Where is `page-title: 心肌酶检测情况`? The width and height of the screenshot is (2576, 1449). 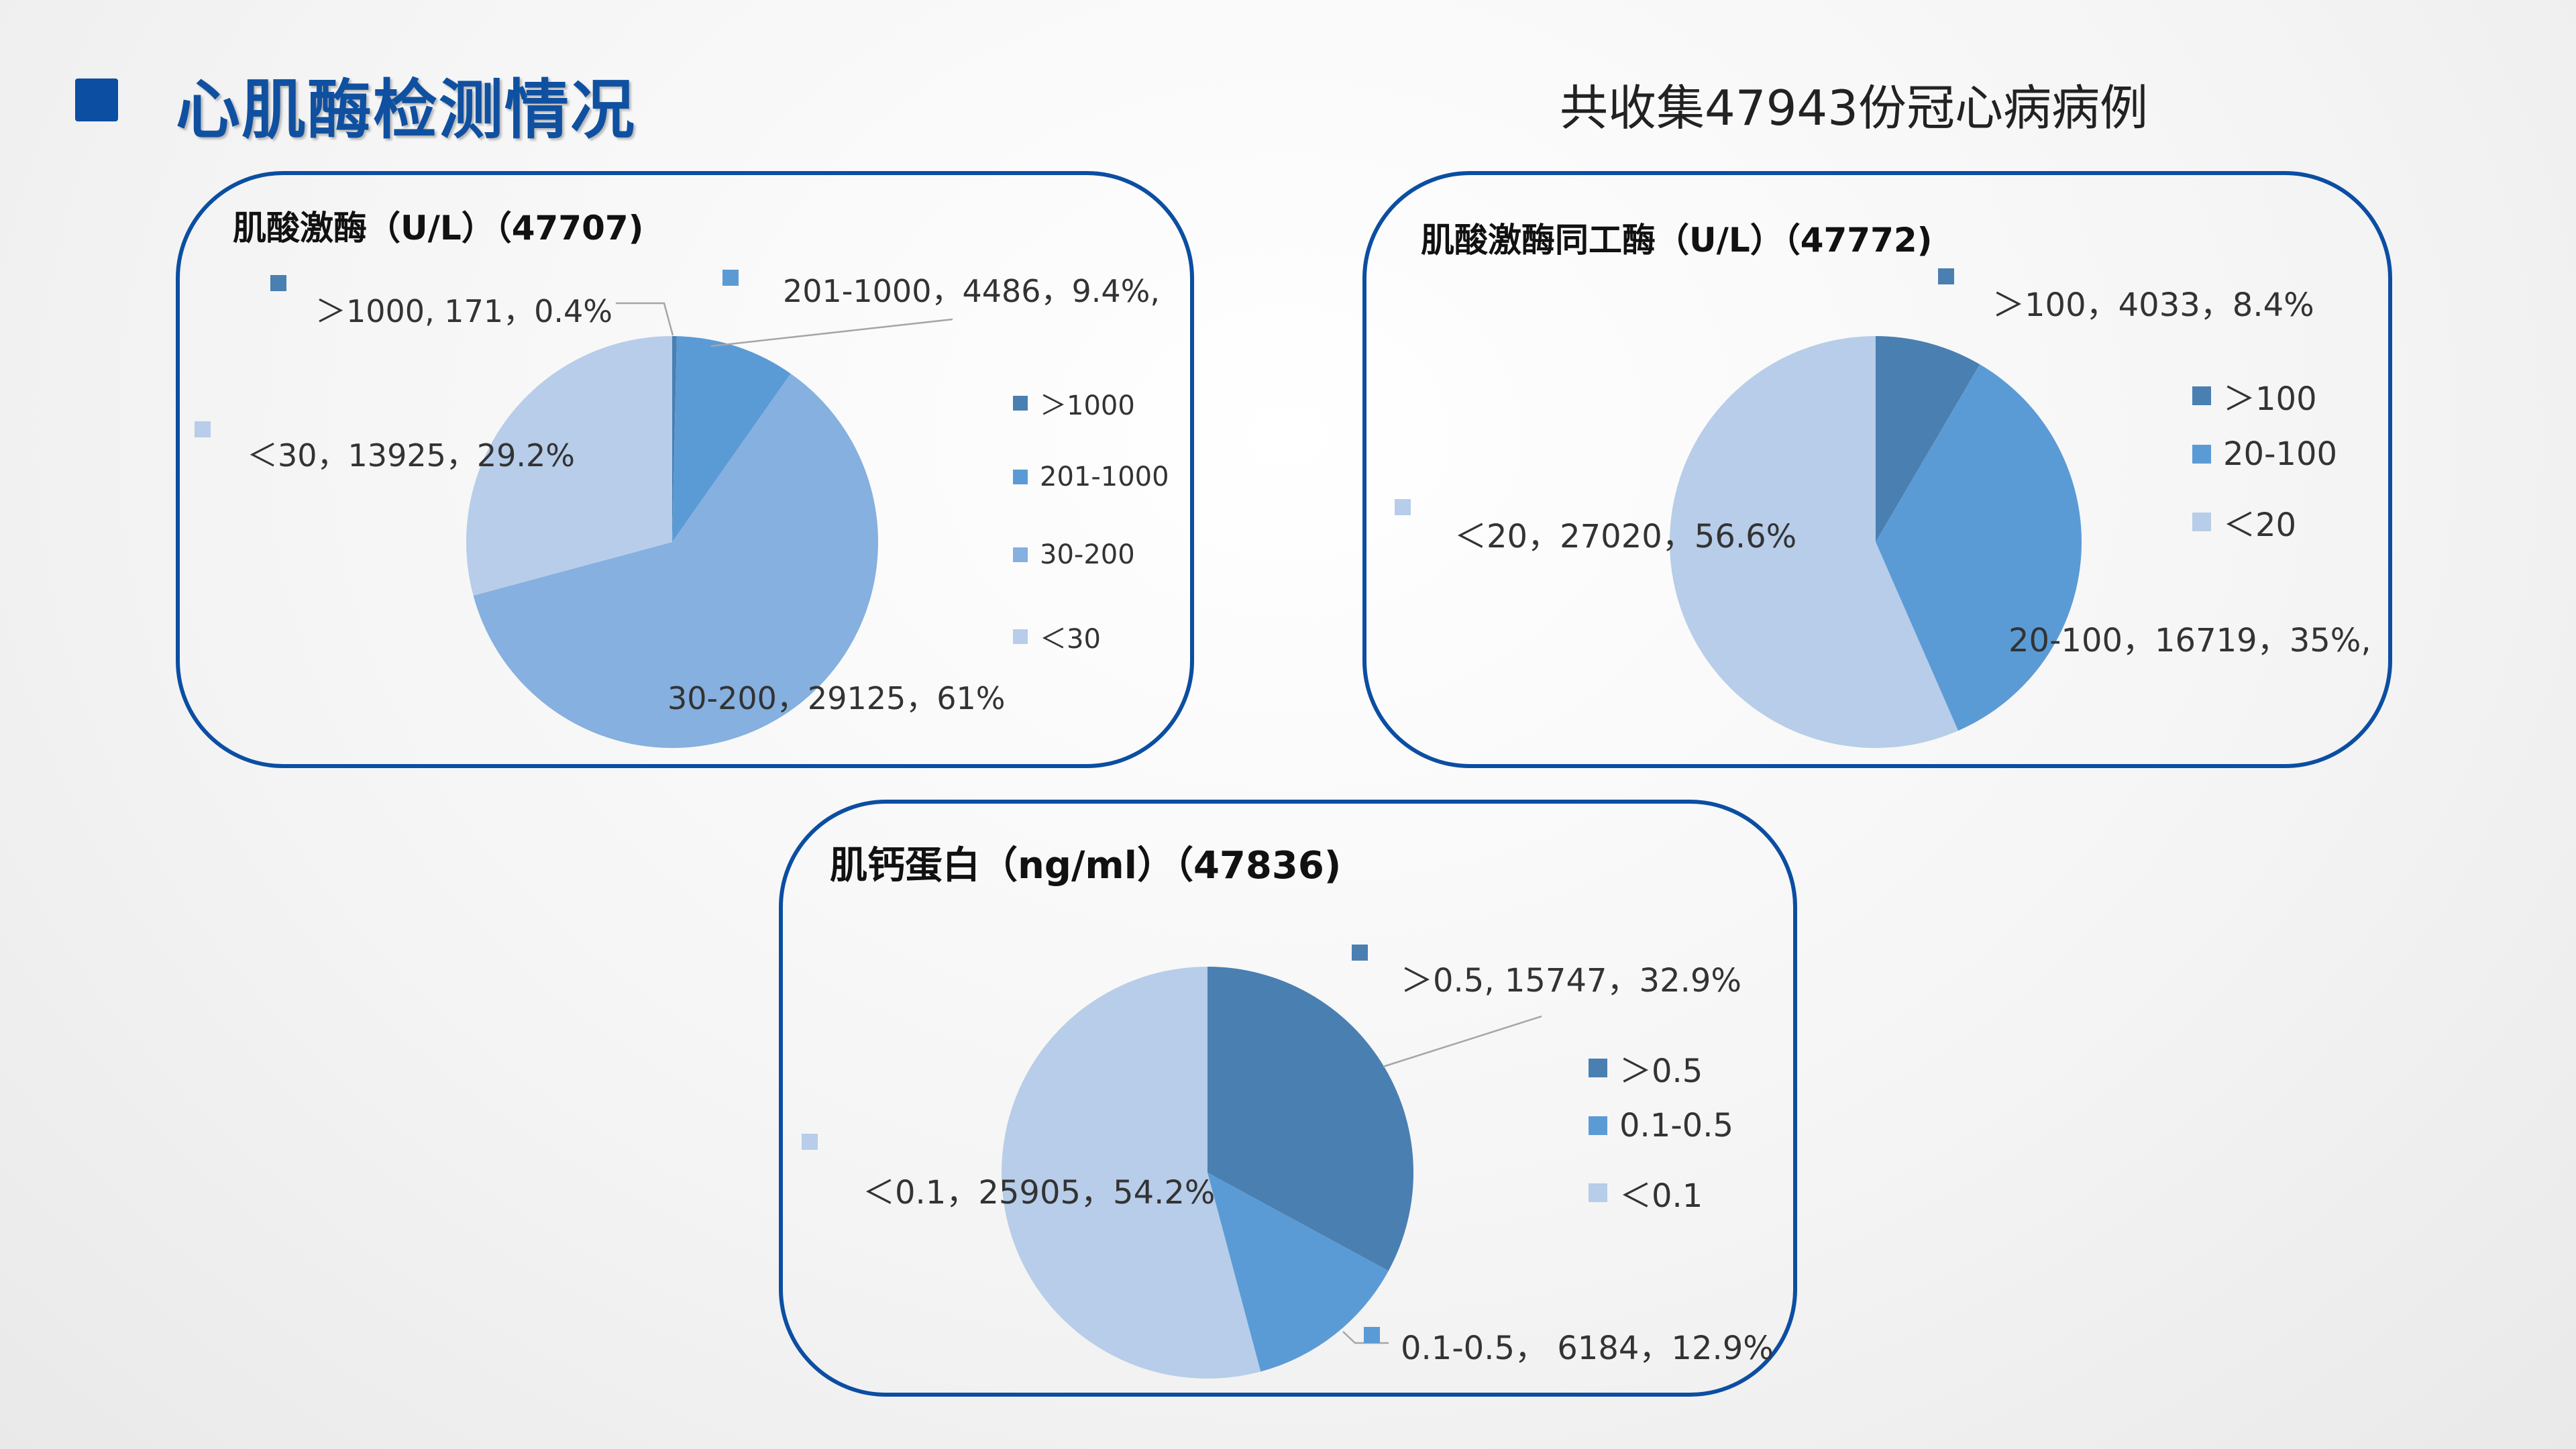
page-title: 心肌酶检测情况 is located at coordinates (406, 110).